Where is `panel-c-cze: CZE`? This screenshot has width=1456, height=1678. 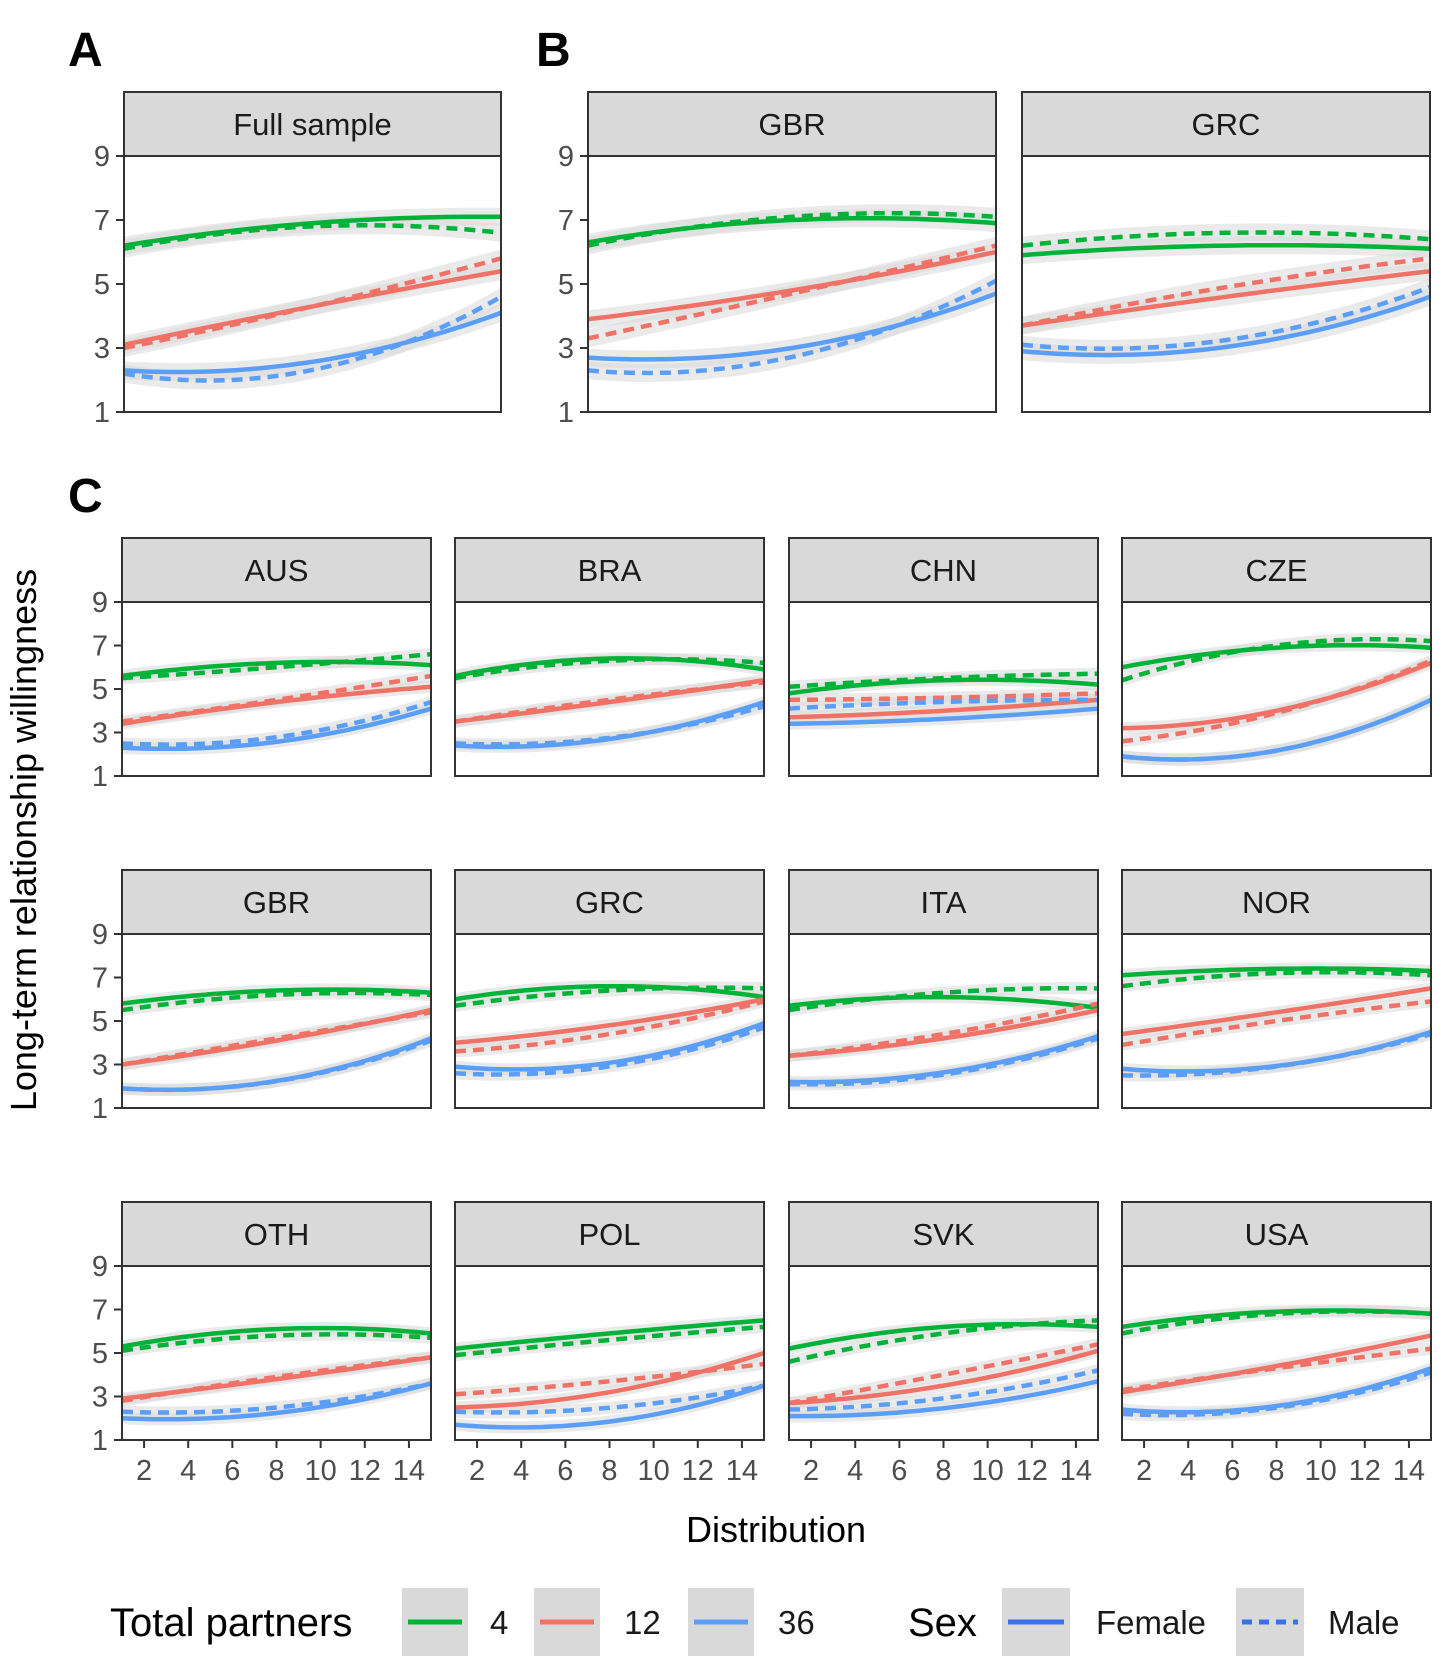
panel-c-cze: CZE is located at coordinates (1276, 657).